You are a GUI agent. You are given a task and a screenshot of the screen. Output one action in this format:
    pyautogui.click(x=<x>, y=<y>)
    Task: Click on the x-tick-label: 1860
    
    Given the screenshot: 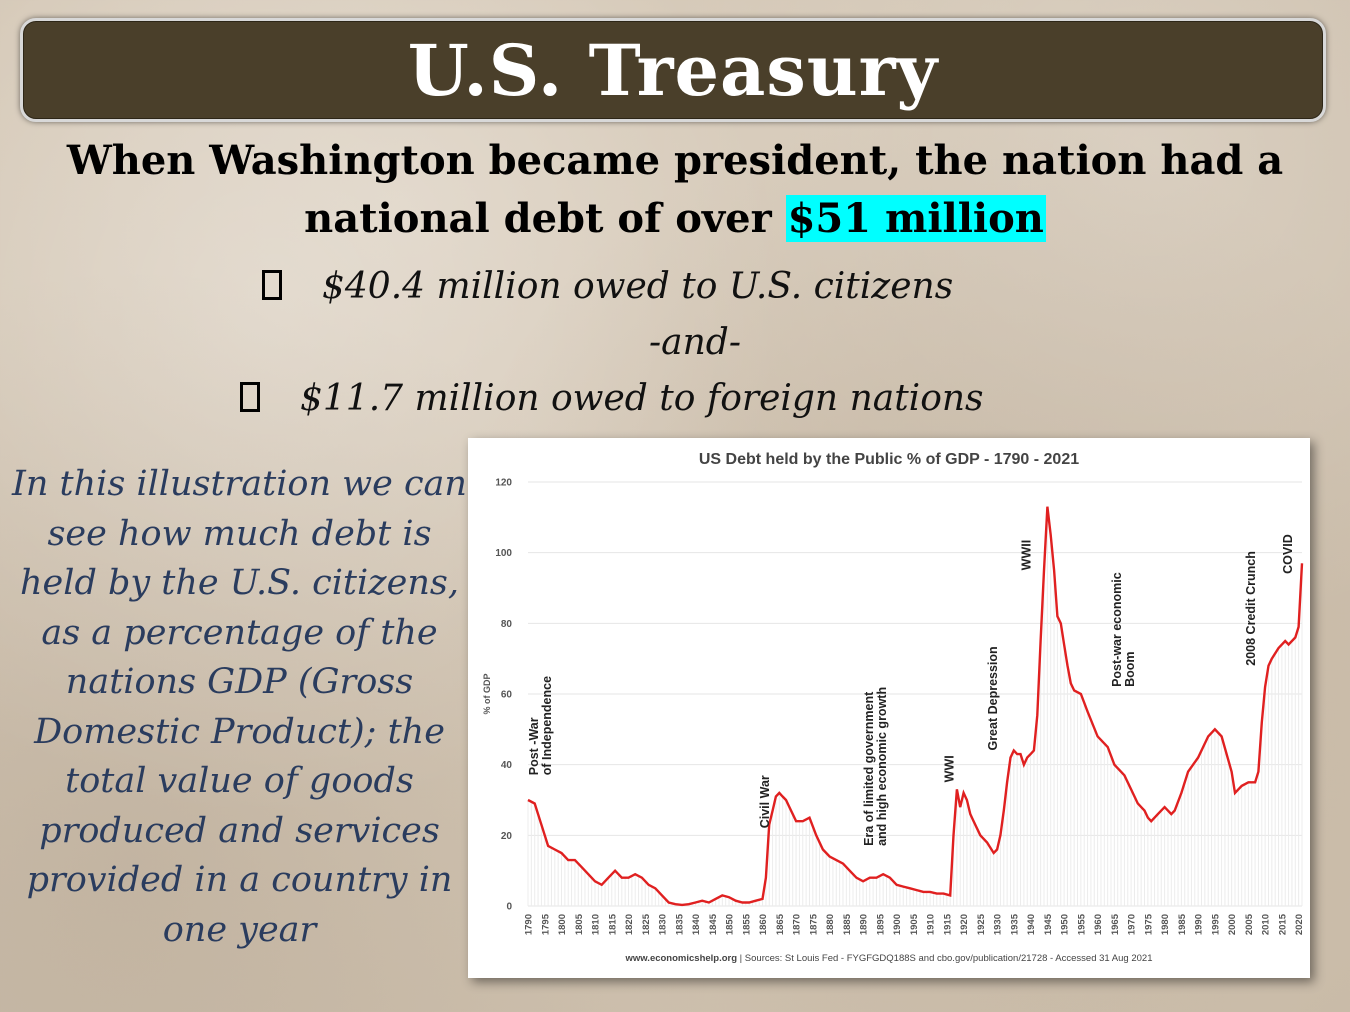 What is the action you would take?
    pyautogui.click(x=763, y=924)
    